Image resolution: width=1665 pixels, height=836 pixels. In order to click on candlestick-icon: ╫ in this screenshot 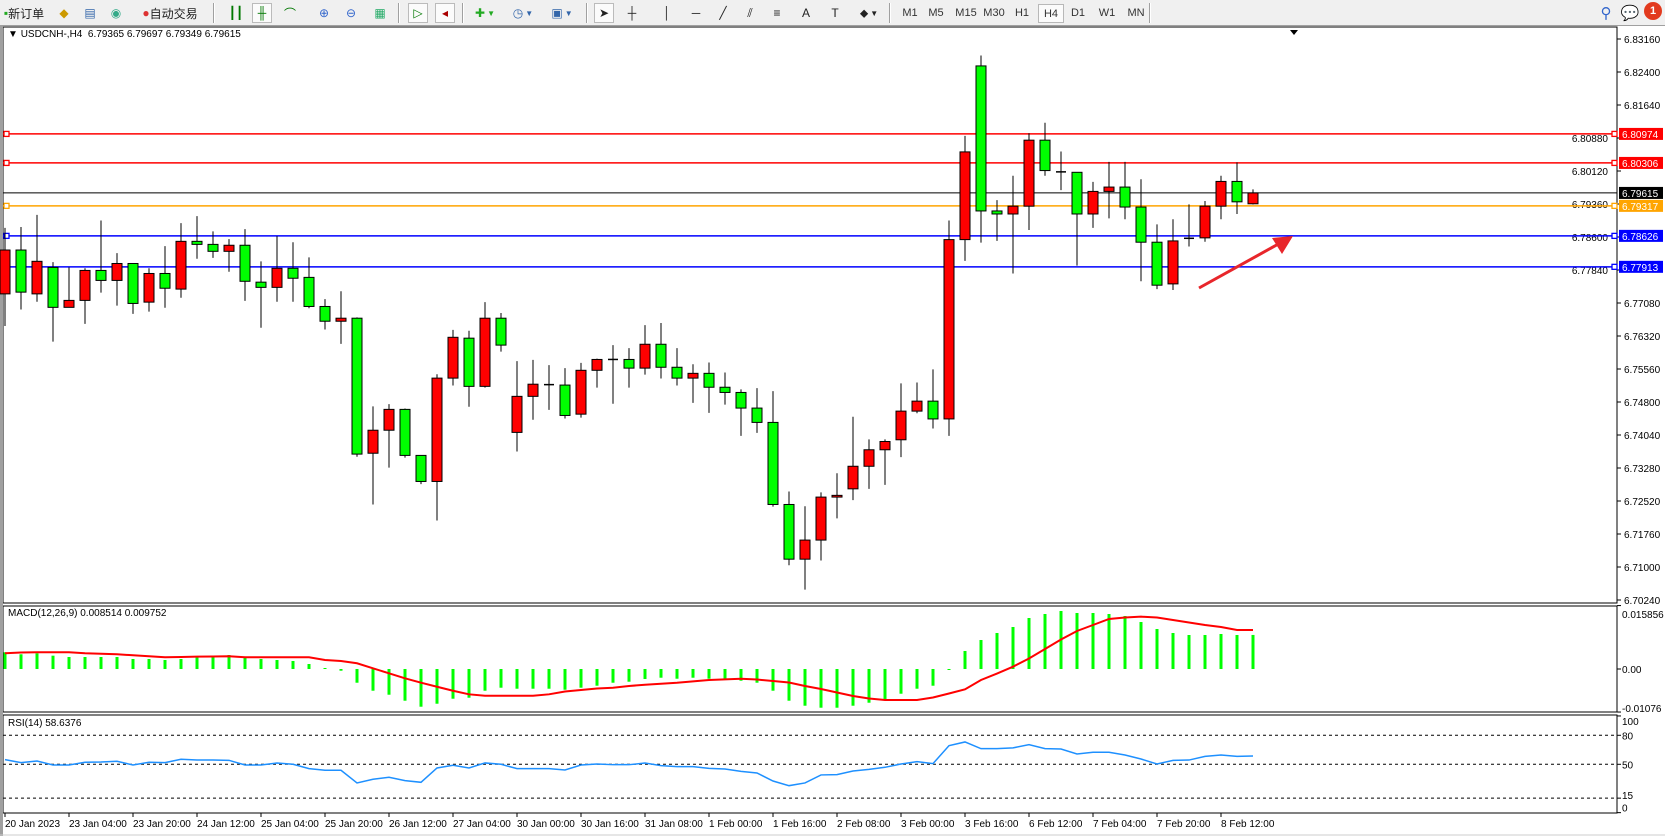, I will do `click(262, 13)`.